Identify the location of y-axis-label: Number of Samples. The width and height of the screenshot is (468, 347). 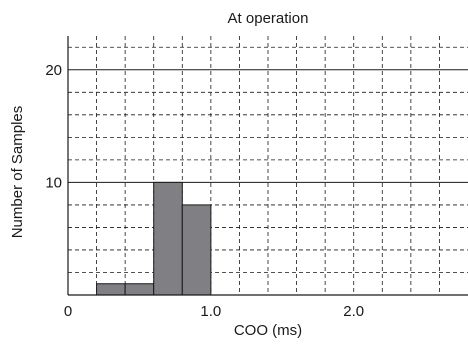
(17, 172).